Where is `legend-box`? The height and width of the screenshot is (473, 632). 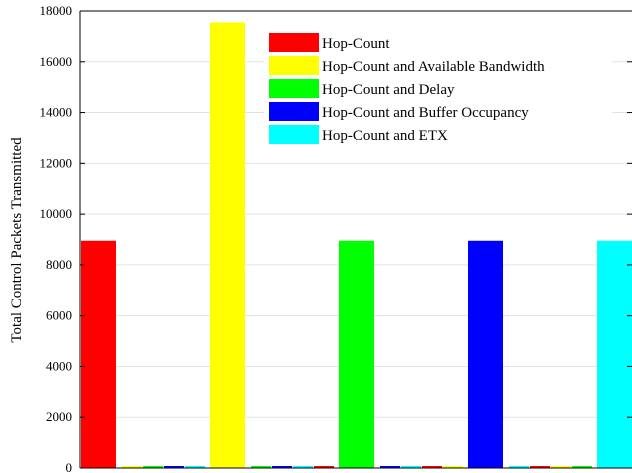
legend-box is located at coordinates (438, 90).